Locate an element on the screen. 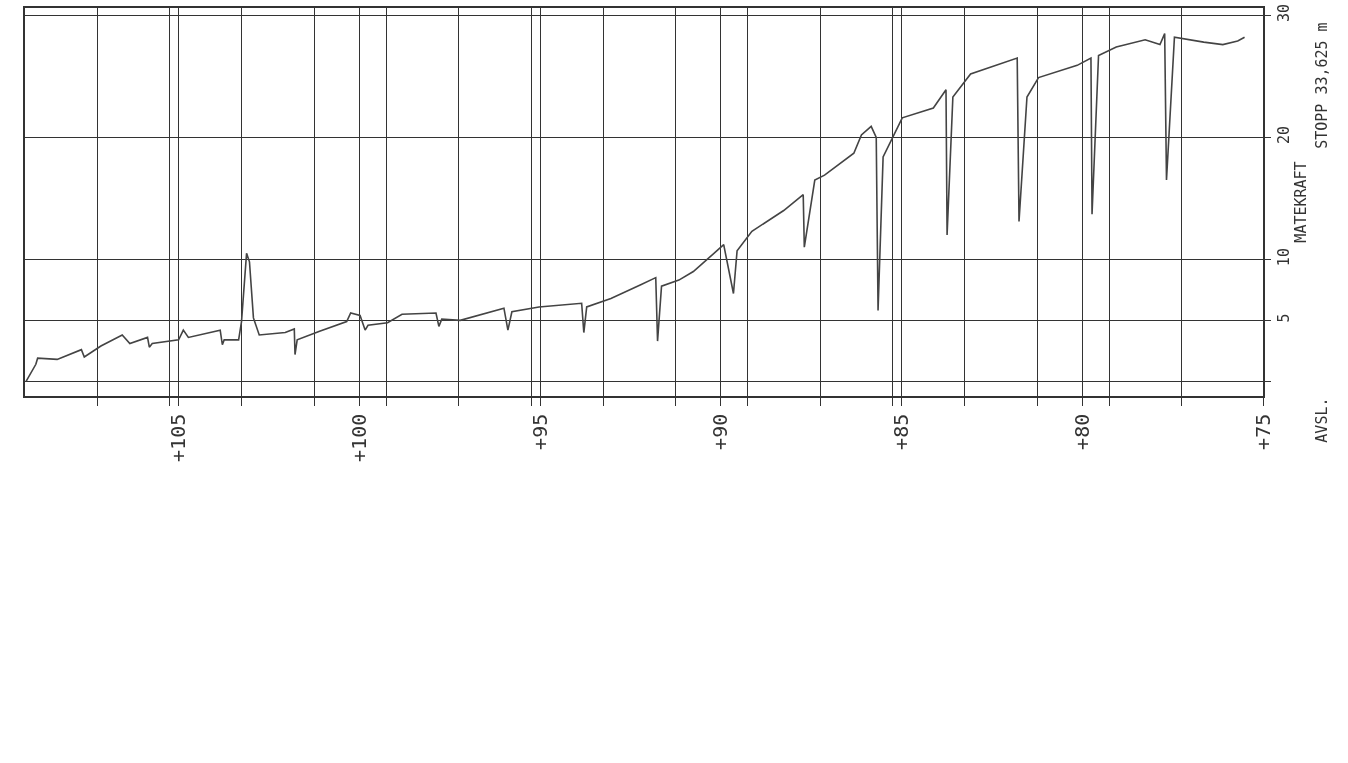 The width and height of the screenshot is (1348, 763). x-tick-label: +85 is located at coordinates (901, 431).